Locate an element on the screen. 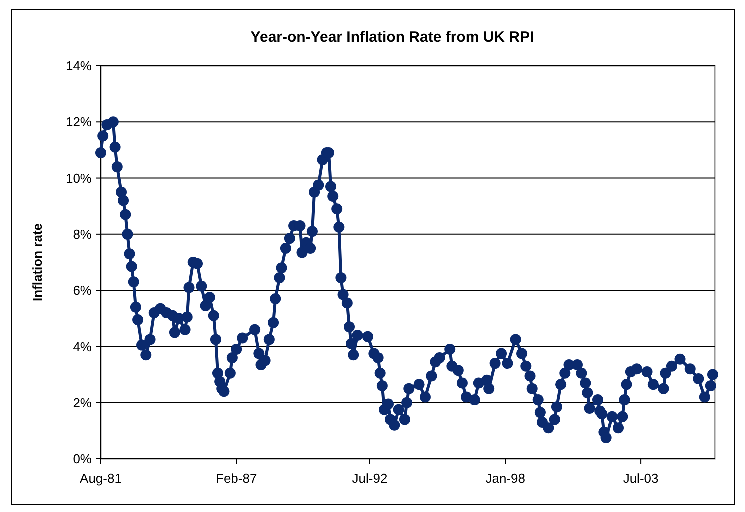  x-tick-label: Aug-81 is located at coordinates (101, 478).